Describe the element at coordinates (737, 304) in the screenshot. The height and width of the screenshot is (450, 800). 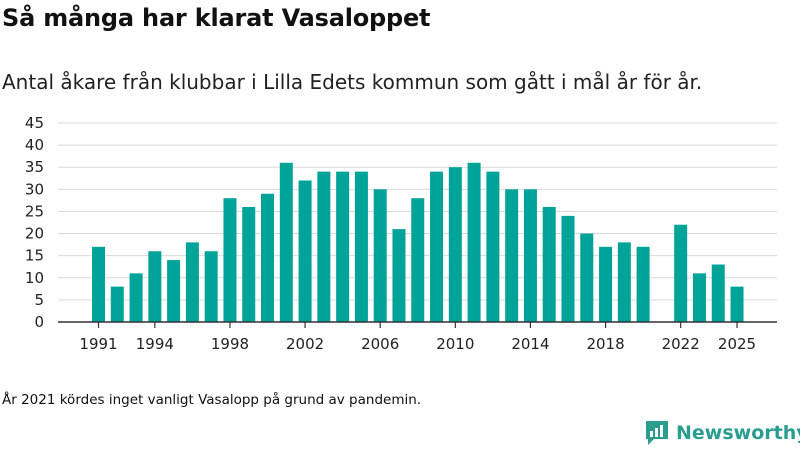
I see `bar-2025` at that location.